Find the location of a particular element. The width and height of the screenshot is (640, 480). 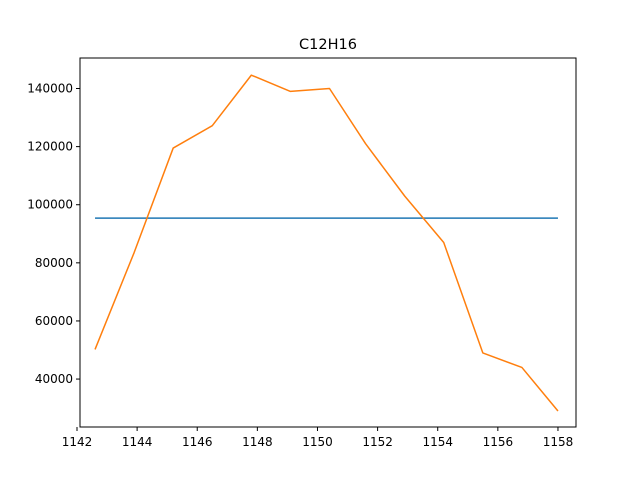

x-axis-ticks: 1142 1144 1146 1148 1150 1152 1154 1156 1158 is located at coordinates (318, 438).